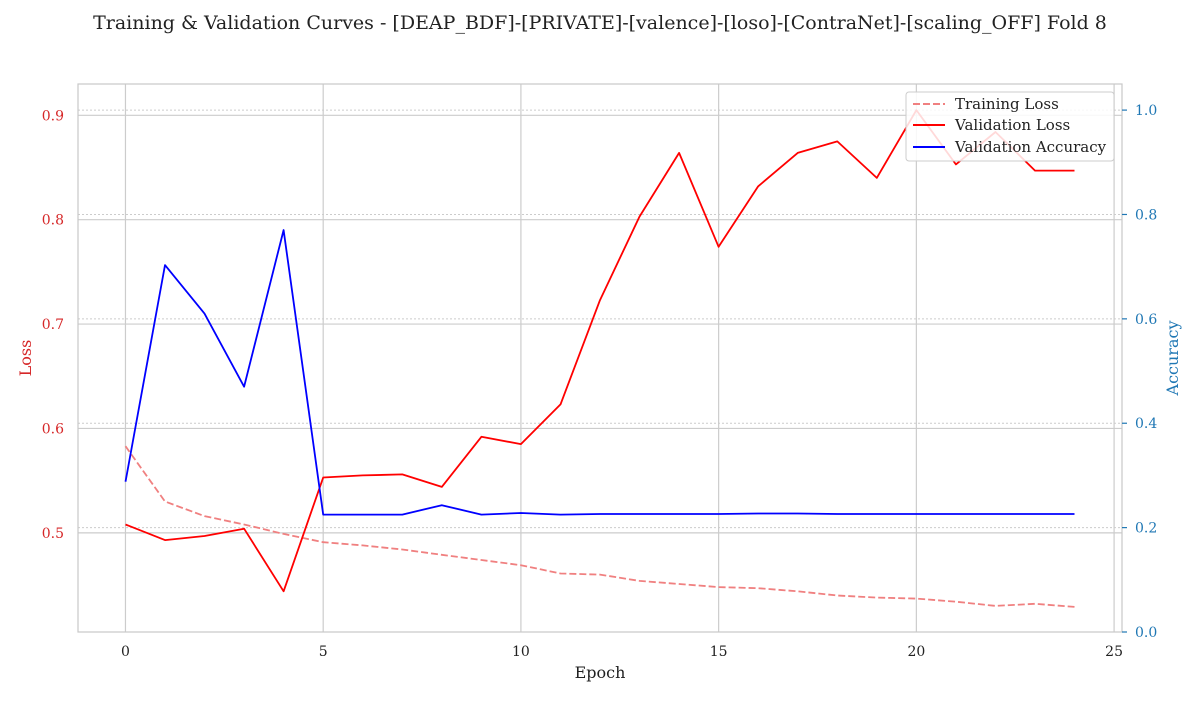  I want to click on y-right-tick-label: 1.0, so click(1146, 111).